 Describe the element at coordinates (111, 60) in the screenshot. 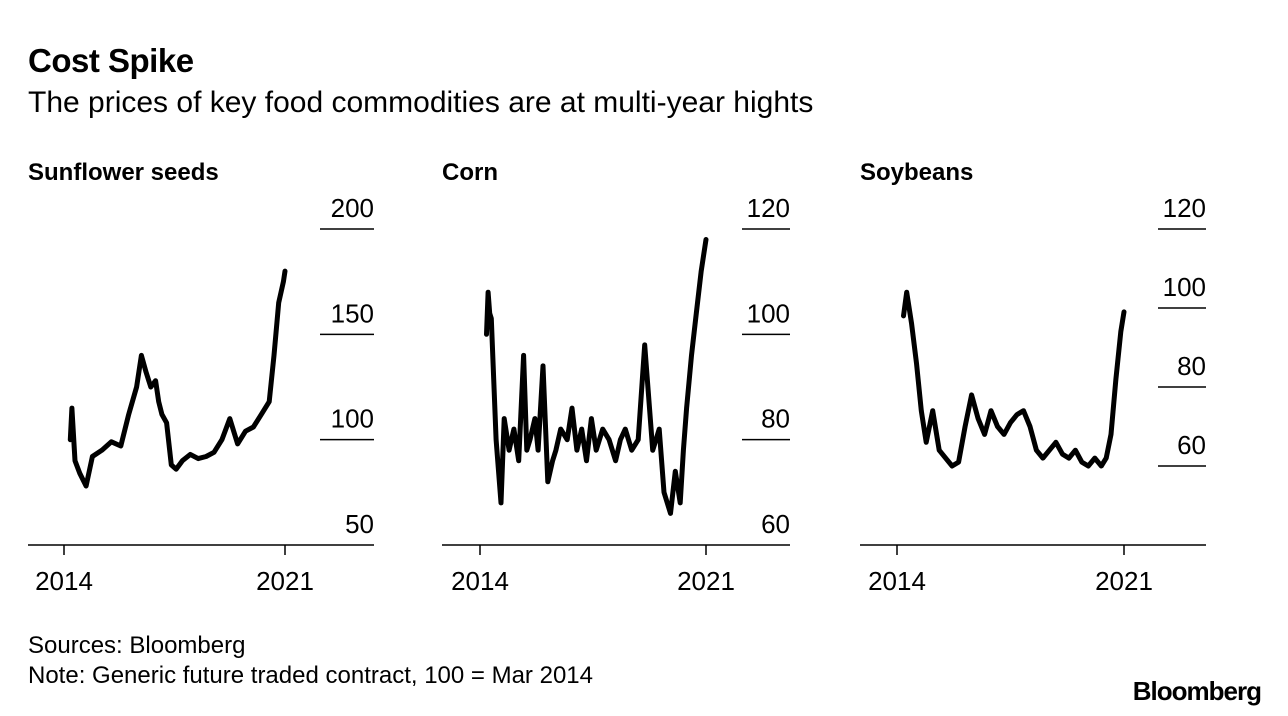

I see `chart-title: Cost Spike` at that location.